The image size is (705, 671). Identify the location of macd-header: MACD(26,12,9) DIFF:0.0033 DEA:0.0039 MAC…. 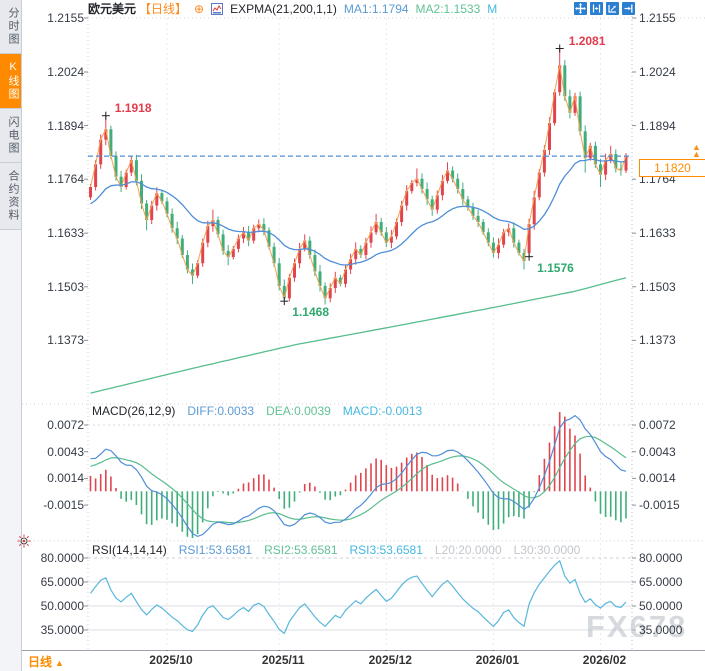
(257, 411).